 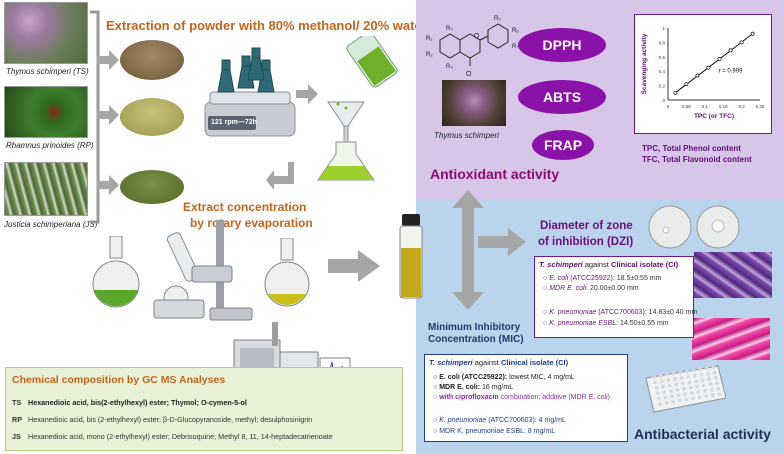 I want to click on arrow-down-to-evaporation, so click(x=280, y=176).